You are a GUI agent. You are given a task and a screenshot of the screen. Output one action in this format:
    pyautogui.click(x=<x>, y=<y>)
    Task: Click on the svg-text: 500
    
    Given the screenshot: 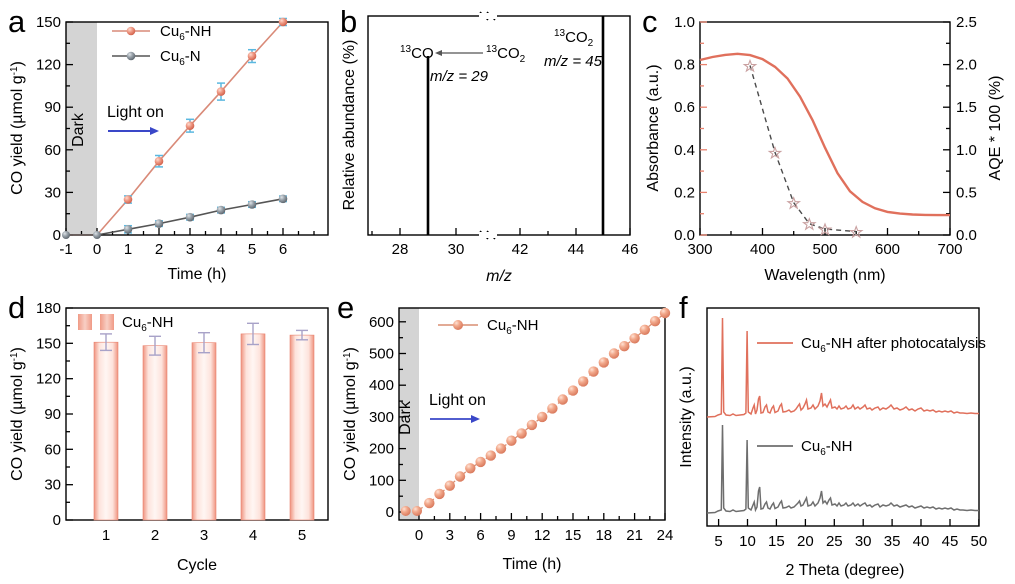 What is the action you would take?
    pyautogui.click(x=824, y=249)
    